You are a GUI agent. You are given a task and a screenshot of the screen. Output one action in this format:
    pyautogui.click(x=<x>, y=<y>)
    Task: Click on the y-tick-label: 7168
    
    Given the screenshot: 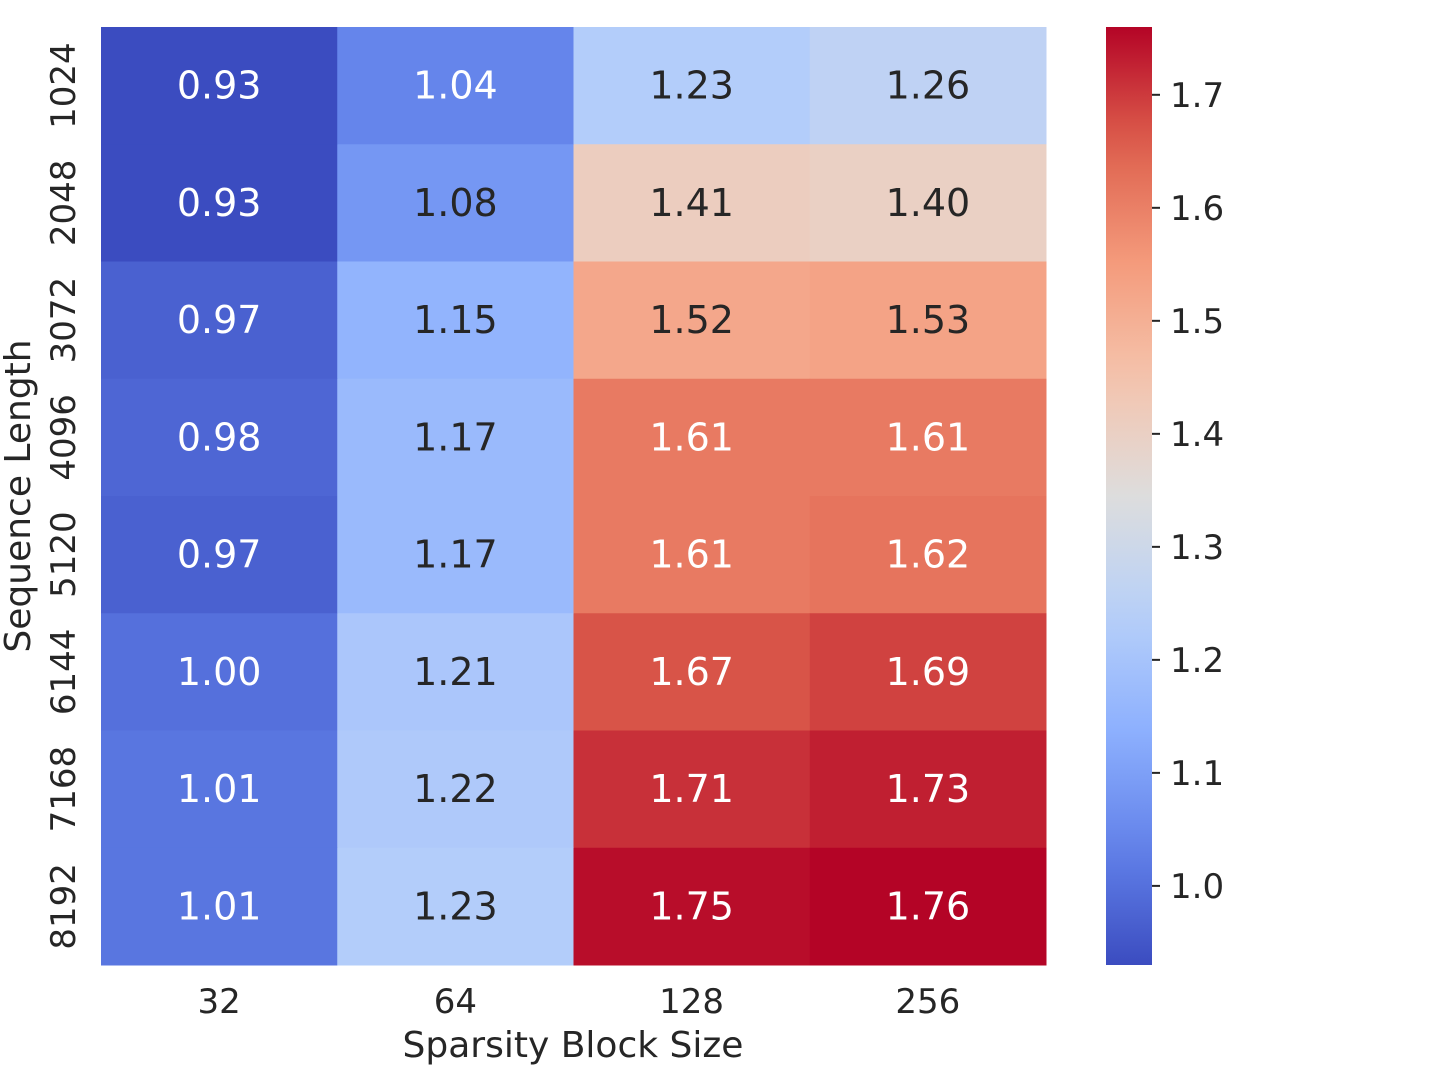 What is the action you would take?
    pyautogui.click(x=64, y=789)
    